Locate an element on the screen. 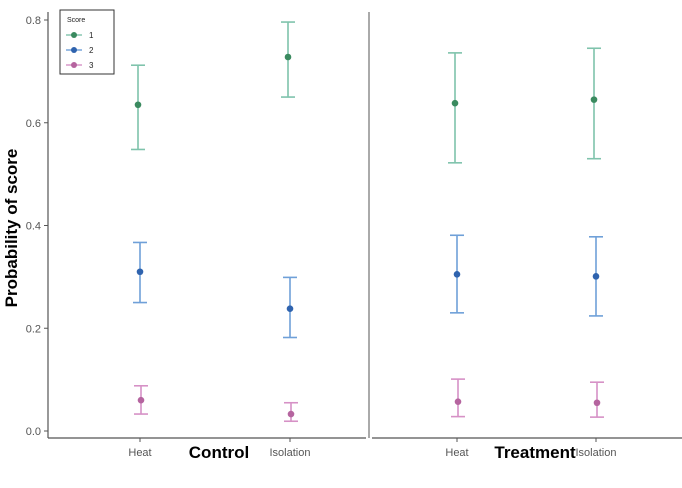 Image resolution: width=682 pixels, height=488 pixels. point-score-2-treatment-heat is located at coordinates (457, 274).